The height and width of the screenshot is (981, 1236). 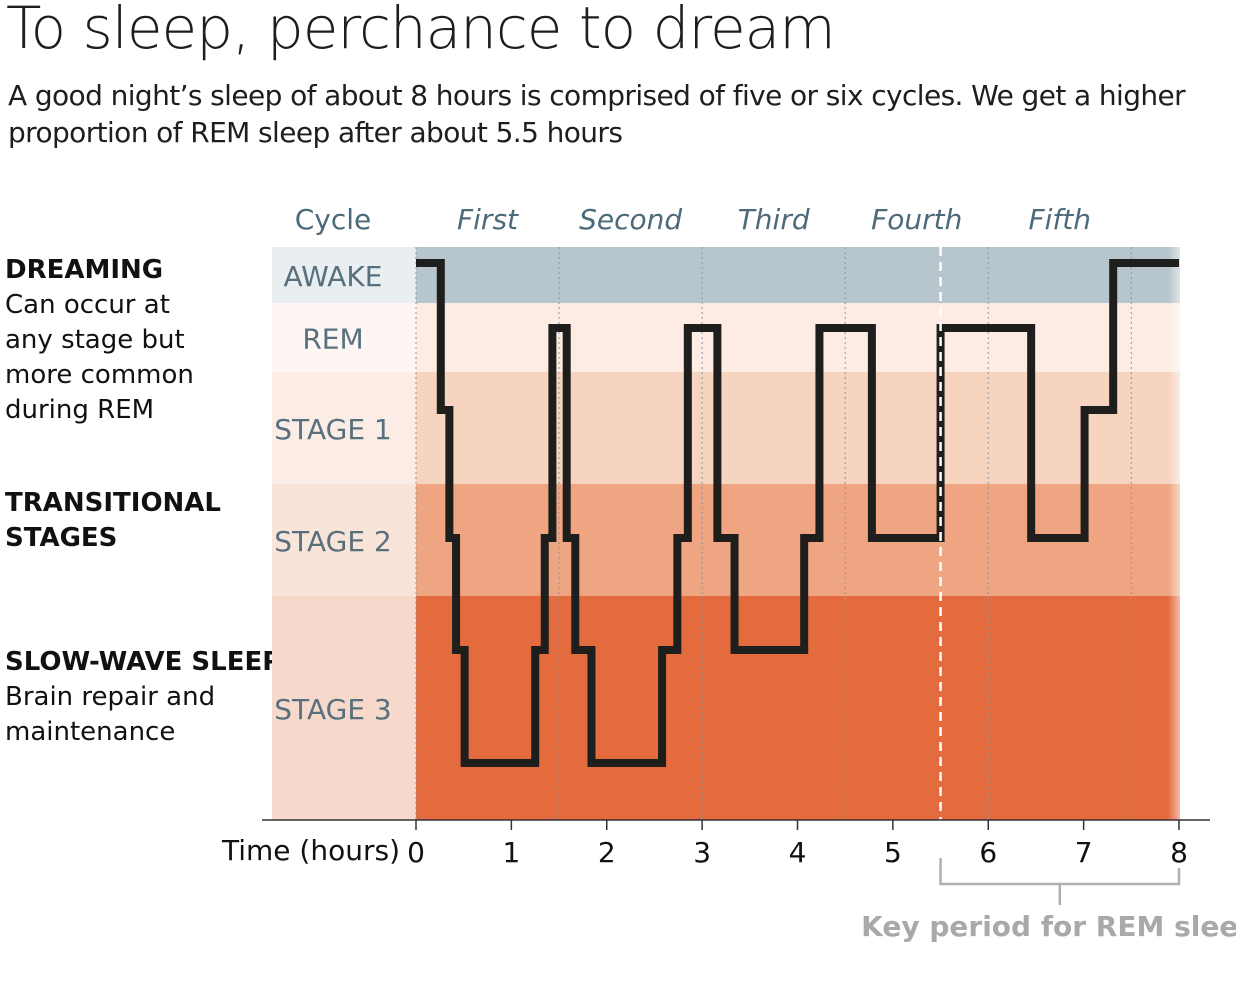 I want to click on side-label-transitional: TRANSITIONAL STAGES, so click(x=120, y=521).